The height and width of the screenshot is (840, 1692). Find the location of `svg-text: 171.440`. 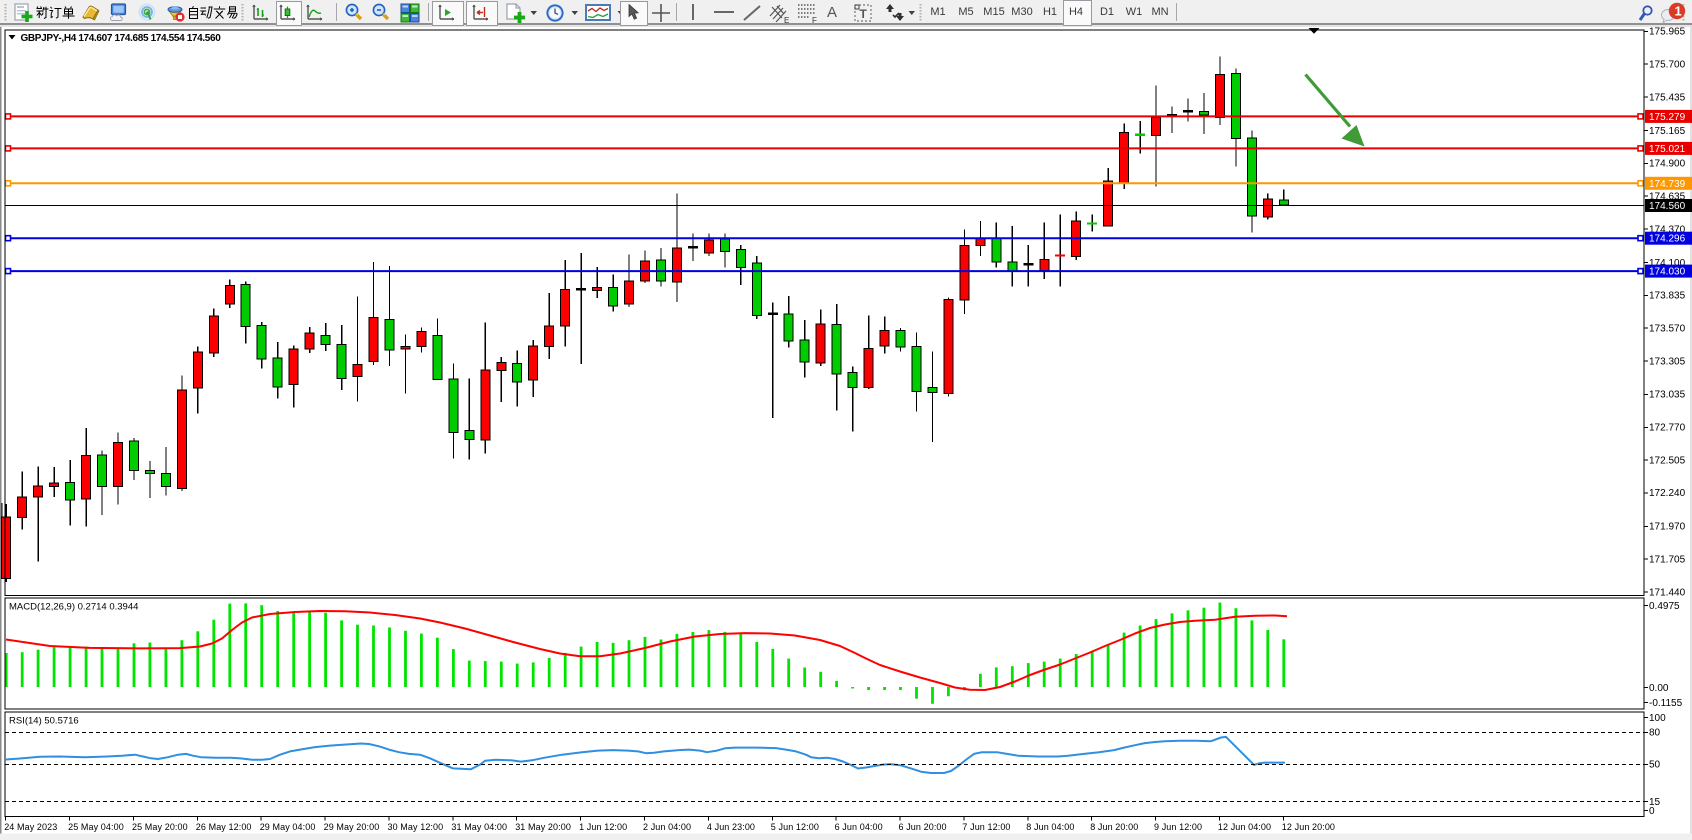

svg-text: 171.440 is located at coordinates (1667, 592).